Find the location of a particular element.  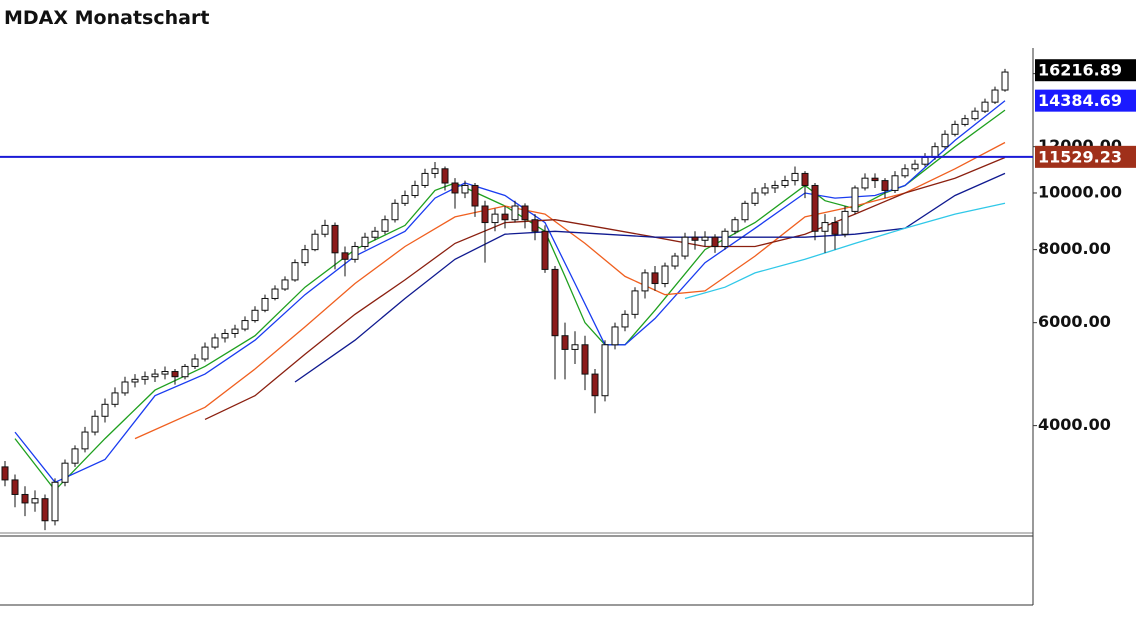

y-tick-label: 10000.00 is located at coordinates (1080, 191).